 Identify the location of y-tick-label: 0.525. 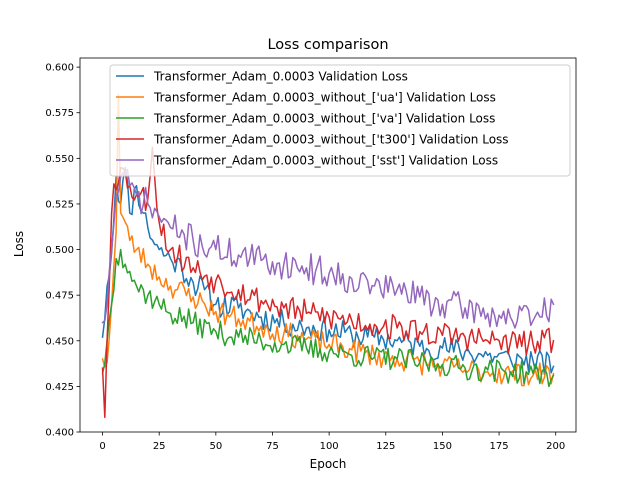
(59, 204).